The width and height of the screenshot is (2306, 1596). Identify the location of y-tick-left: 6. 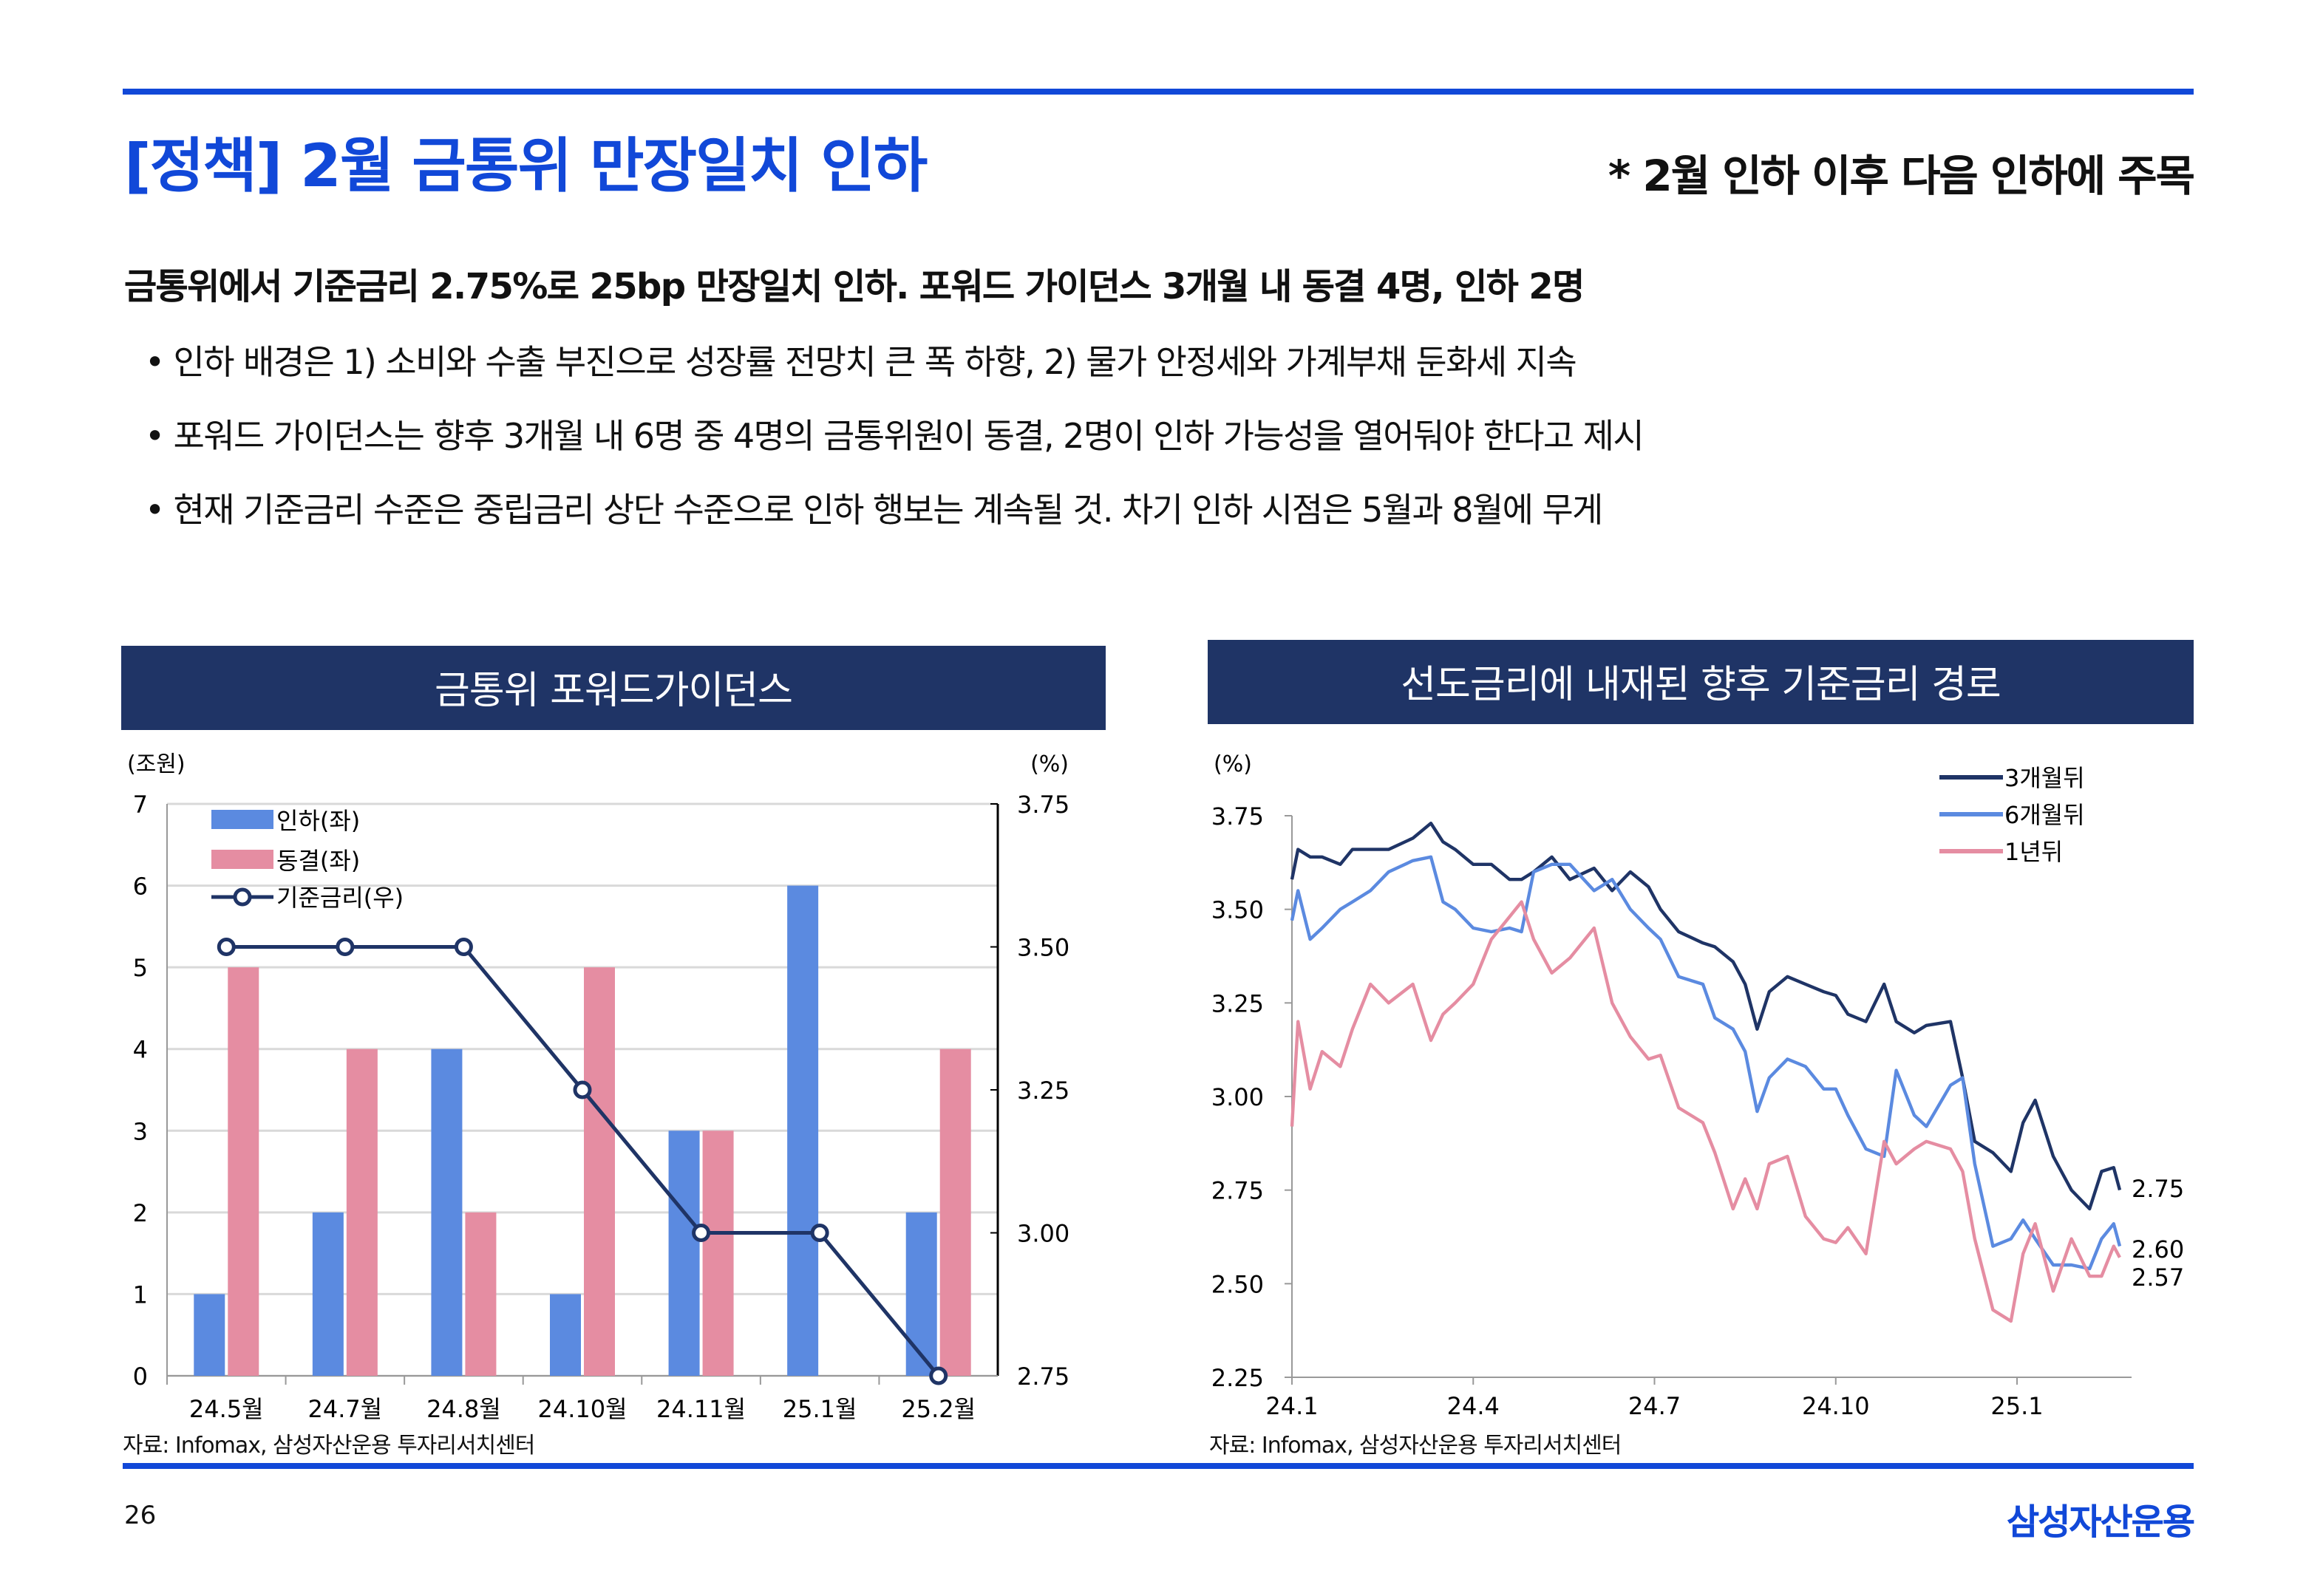
(141, 887).